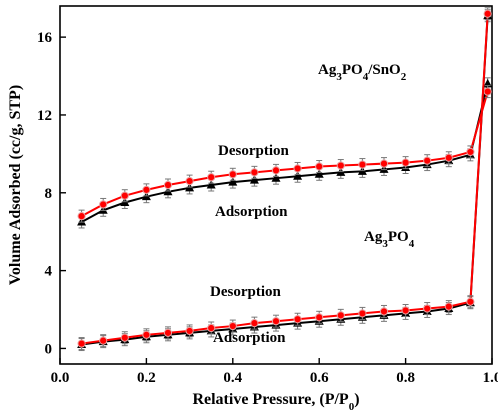 This screenshot has height=420, width=498. Describe the element at coordinates (405, 378) in the screenshot. I see `x-tick-label: 0.8` at that location.